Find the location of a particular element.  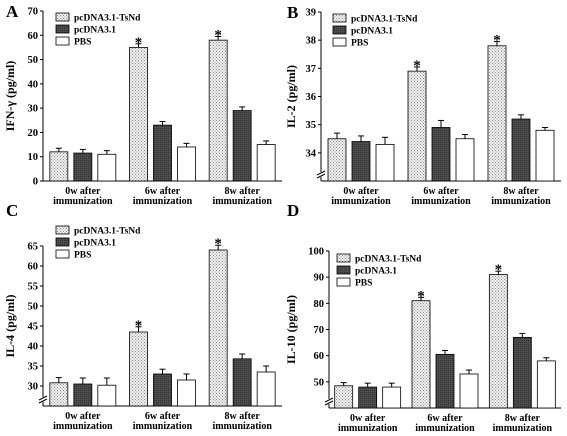

y-tick-label: 100 is located at coordinates (316, 252).